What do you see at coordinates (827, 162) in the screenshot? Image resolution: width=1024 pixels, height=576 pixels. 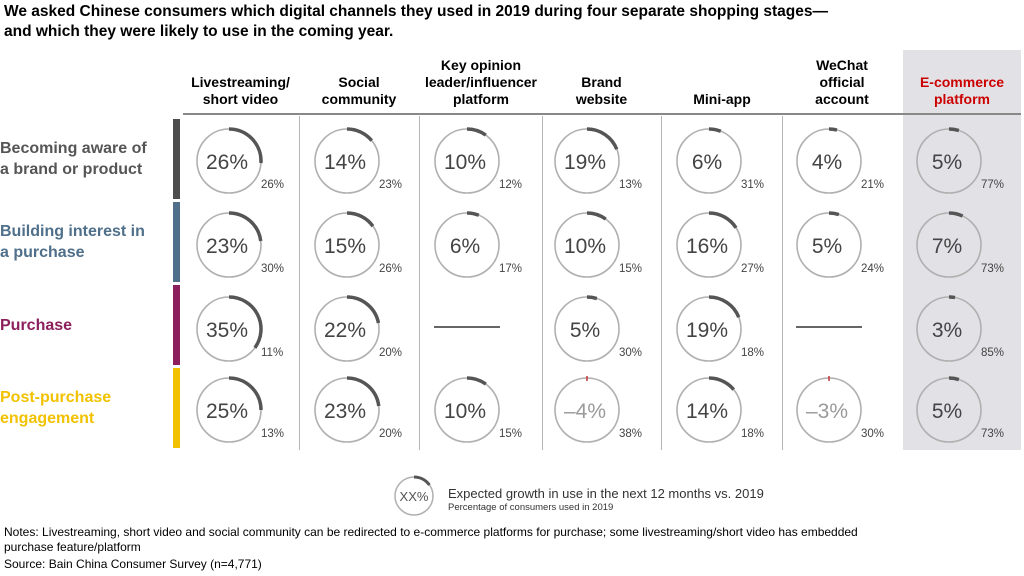 I see `growth-label: 4%` at bounding box center [827, 162].